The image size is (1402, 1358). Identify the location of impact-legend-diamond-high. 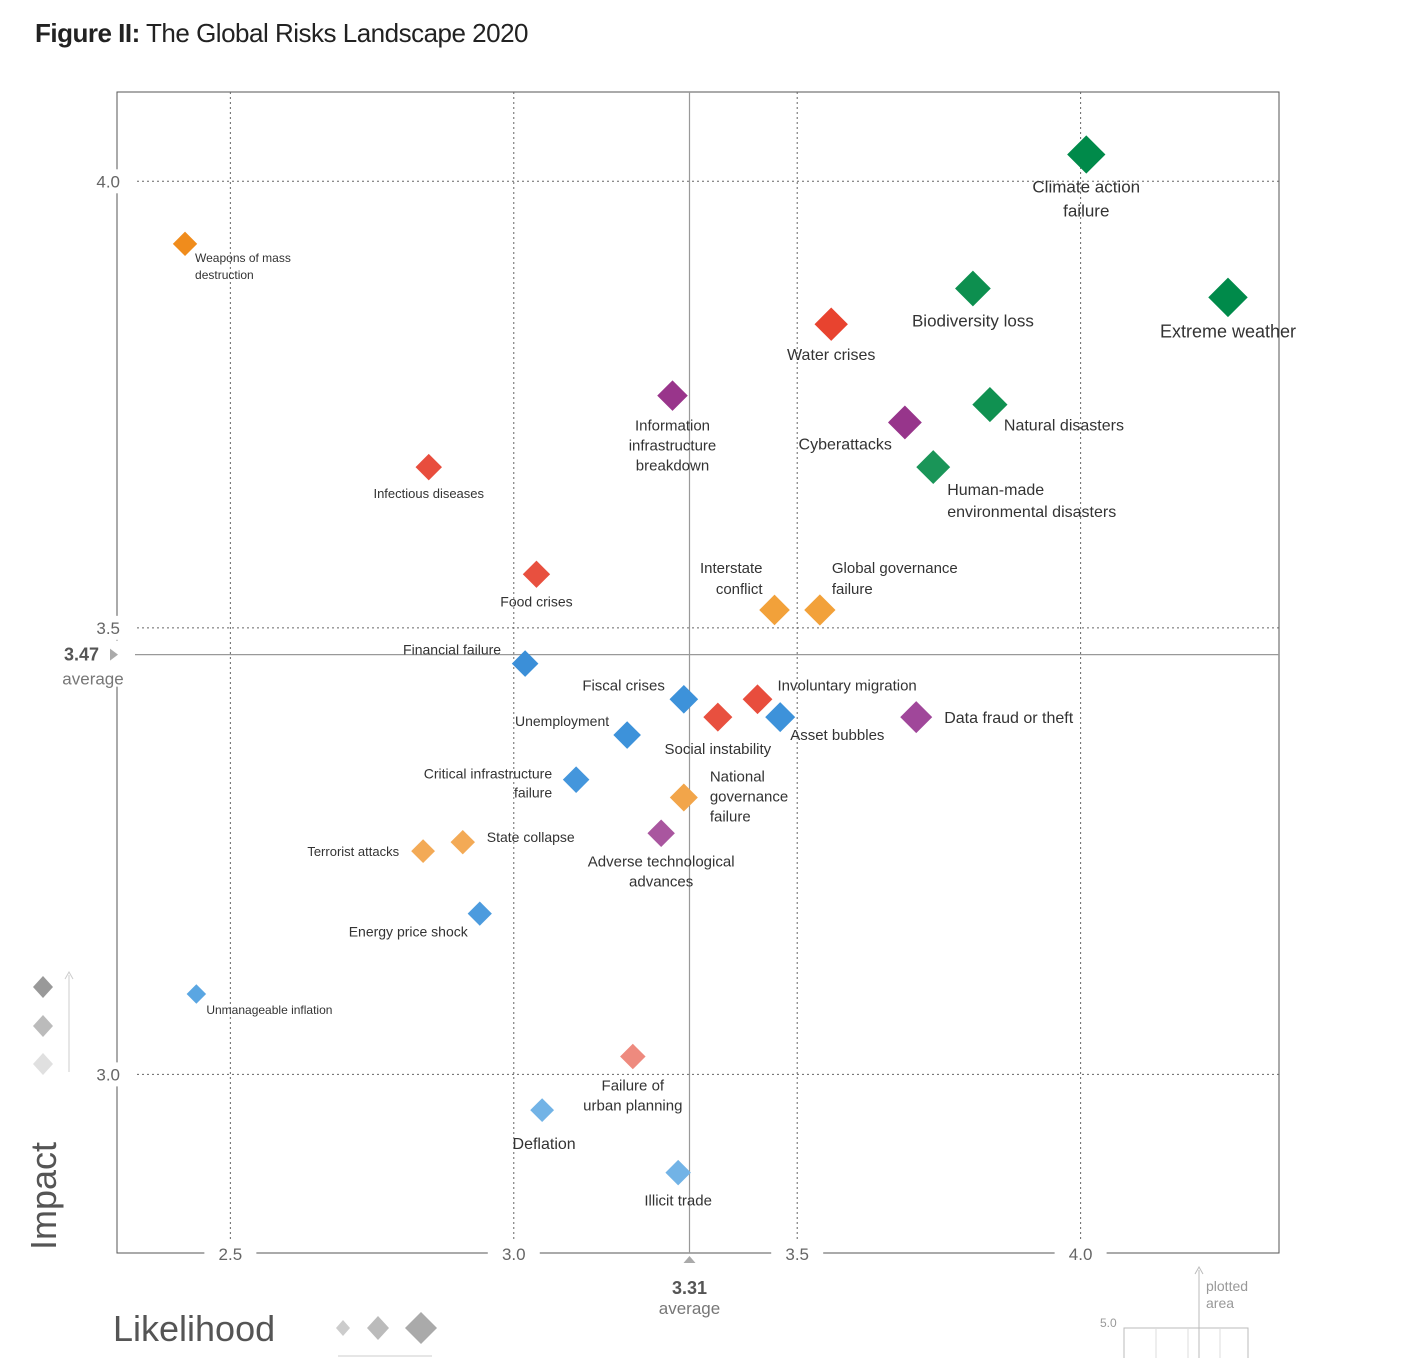
(43, 987).